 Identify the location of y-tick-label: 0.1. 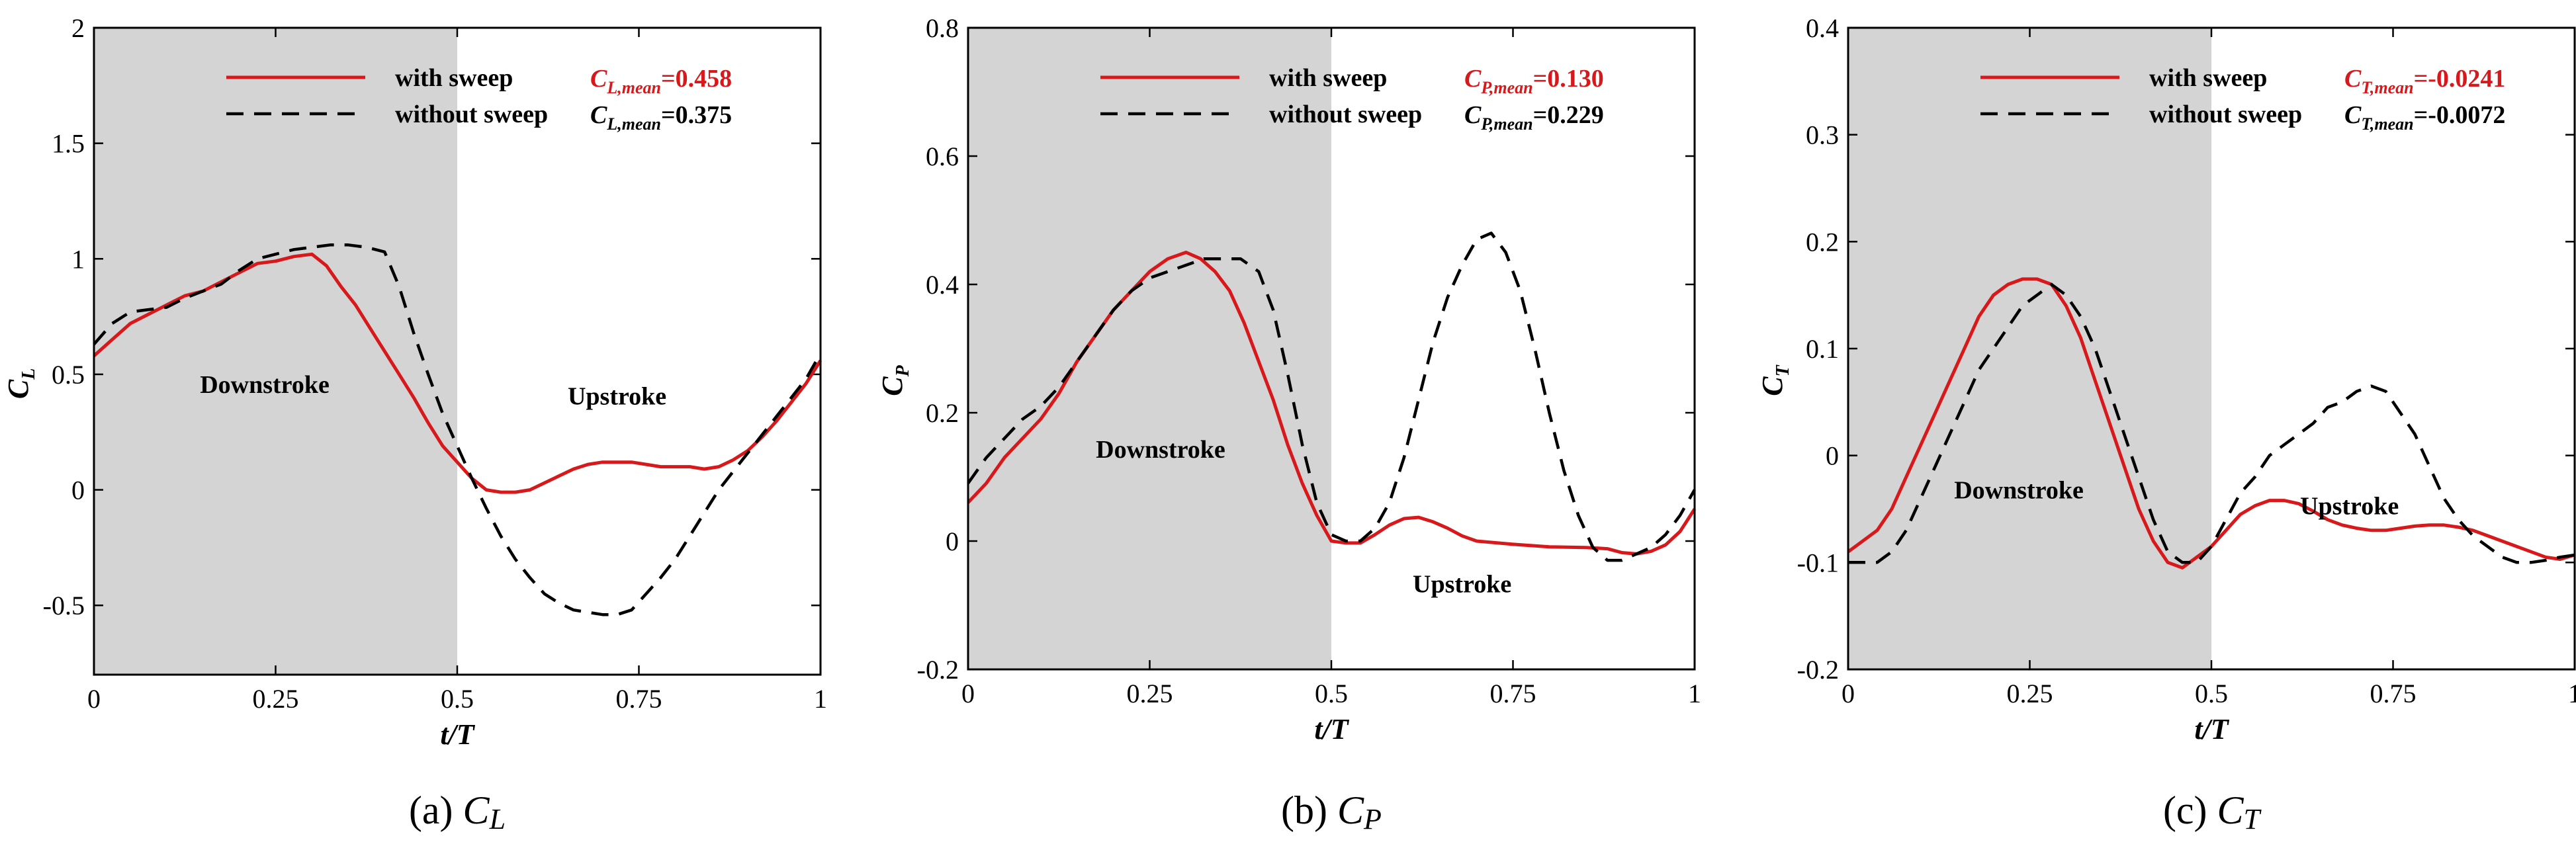
(1822, 349).